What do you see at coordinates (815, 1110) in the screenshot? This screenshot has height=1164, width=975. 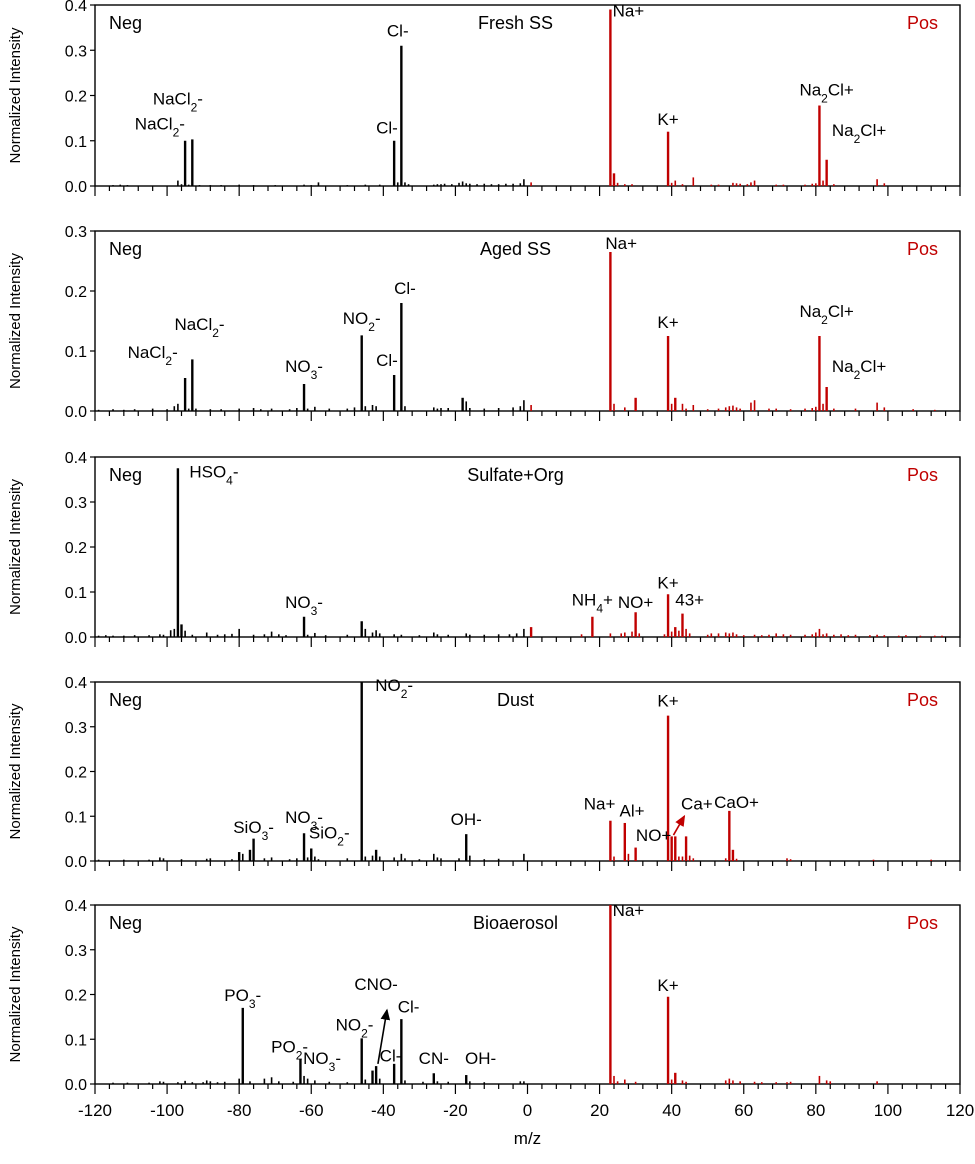 I see `x-tick-label: 80` at bounding box center [815, 1110].